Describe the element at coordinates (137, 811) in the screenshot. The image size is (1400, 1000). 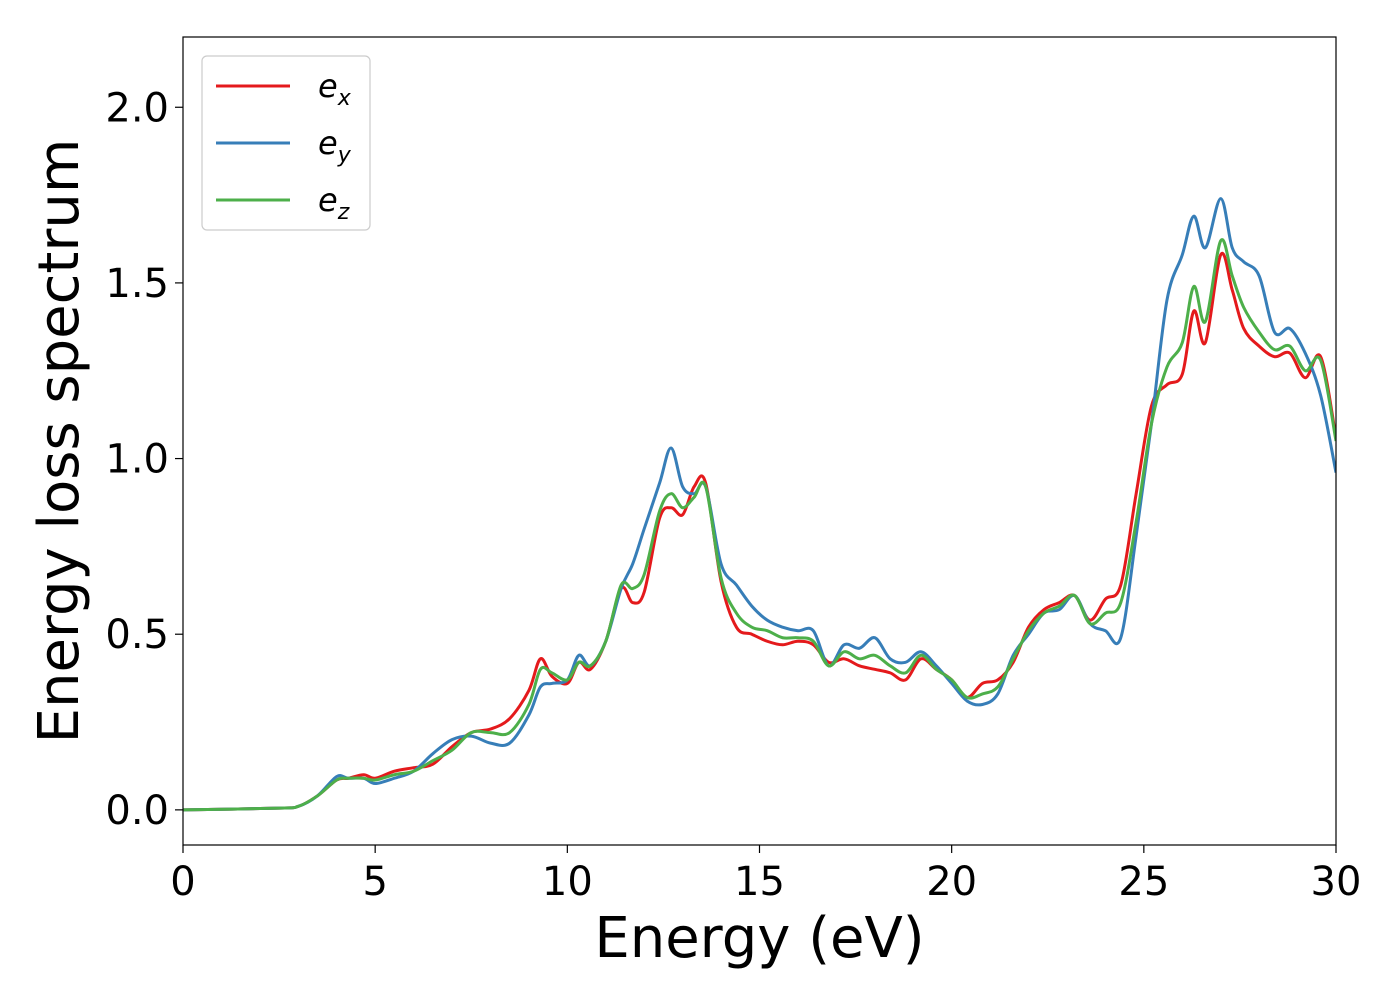
I see `y-tick-label: 0.0` at that location.